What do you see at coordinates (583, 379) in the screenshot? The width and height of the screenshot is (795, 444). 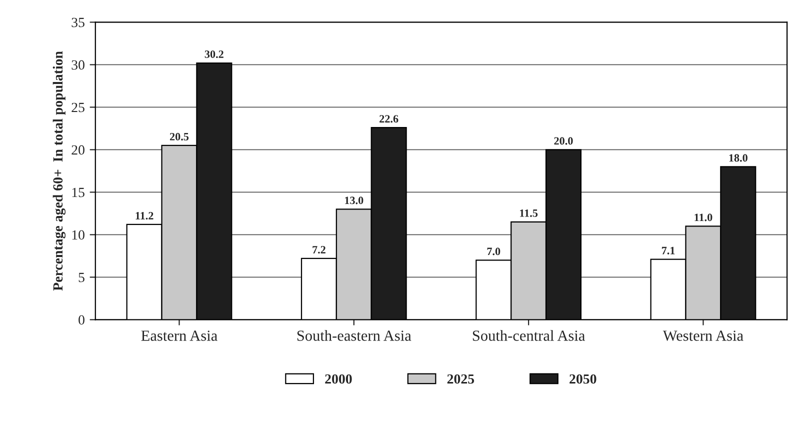 I see `legend-label: 2050` at bounding box center [583, 379].